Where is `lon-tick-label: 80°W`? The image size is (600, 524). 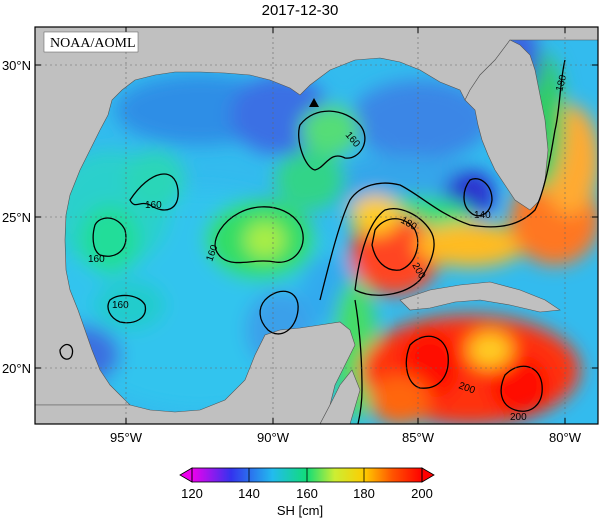 lon-tick-label: 80°W is located at coordinates (565, 437).